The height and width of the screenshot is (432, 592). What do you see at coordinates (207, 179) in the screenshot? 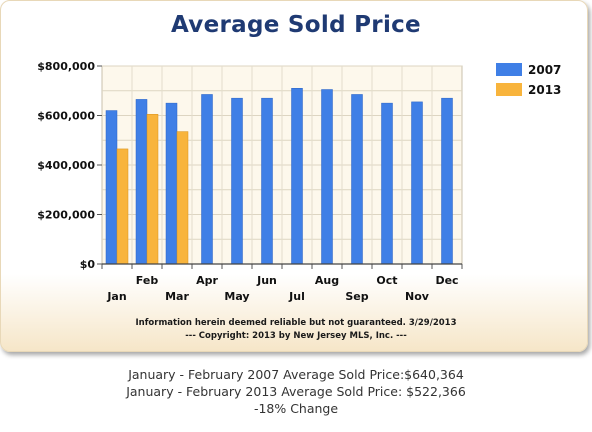
I see `bar-2007-apr` at bounding box center [207, 179].